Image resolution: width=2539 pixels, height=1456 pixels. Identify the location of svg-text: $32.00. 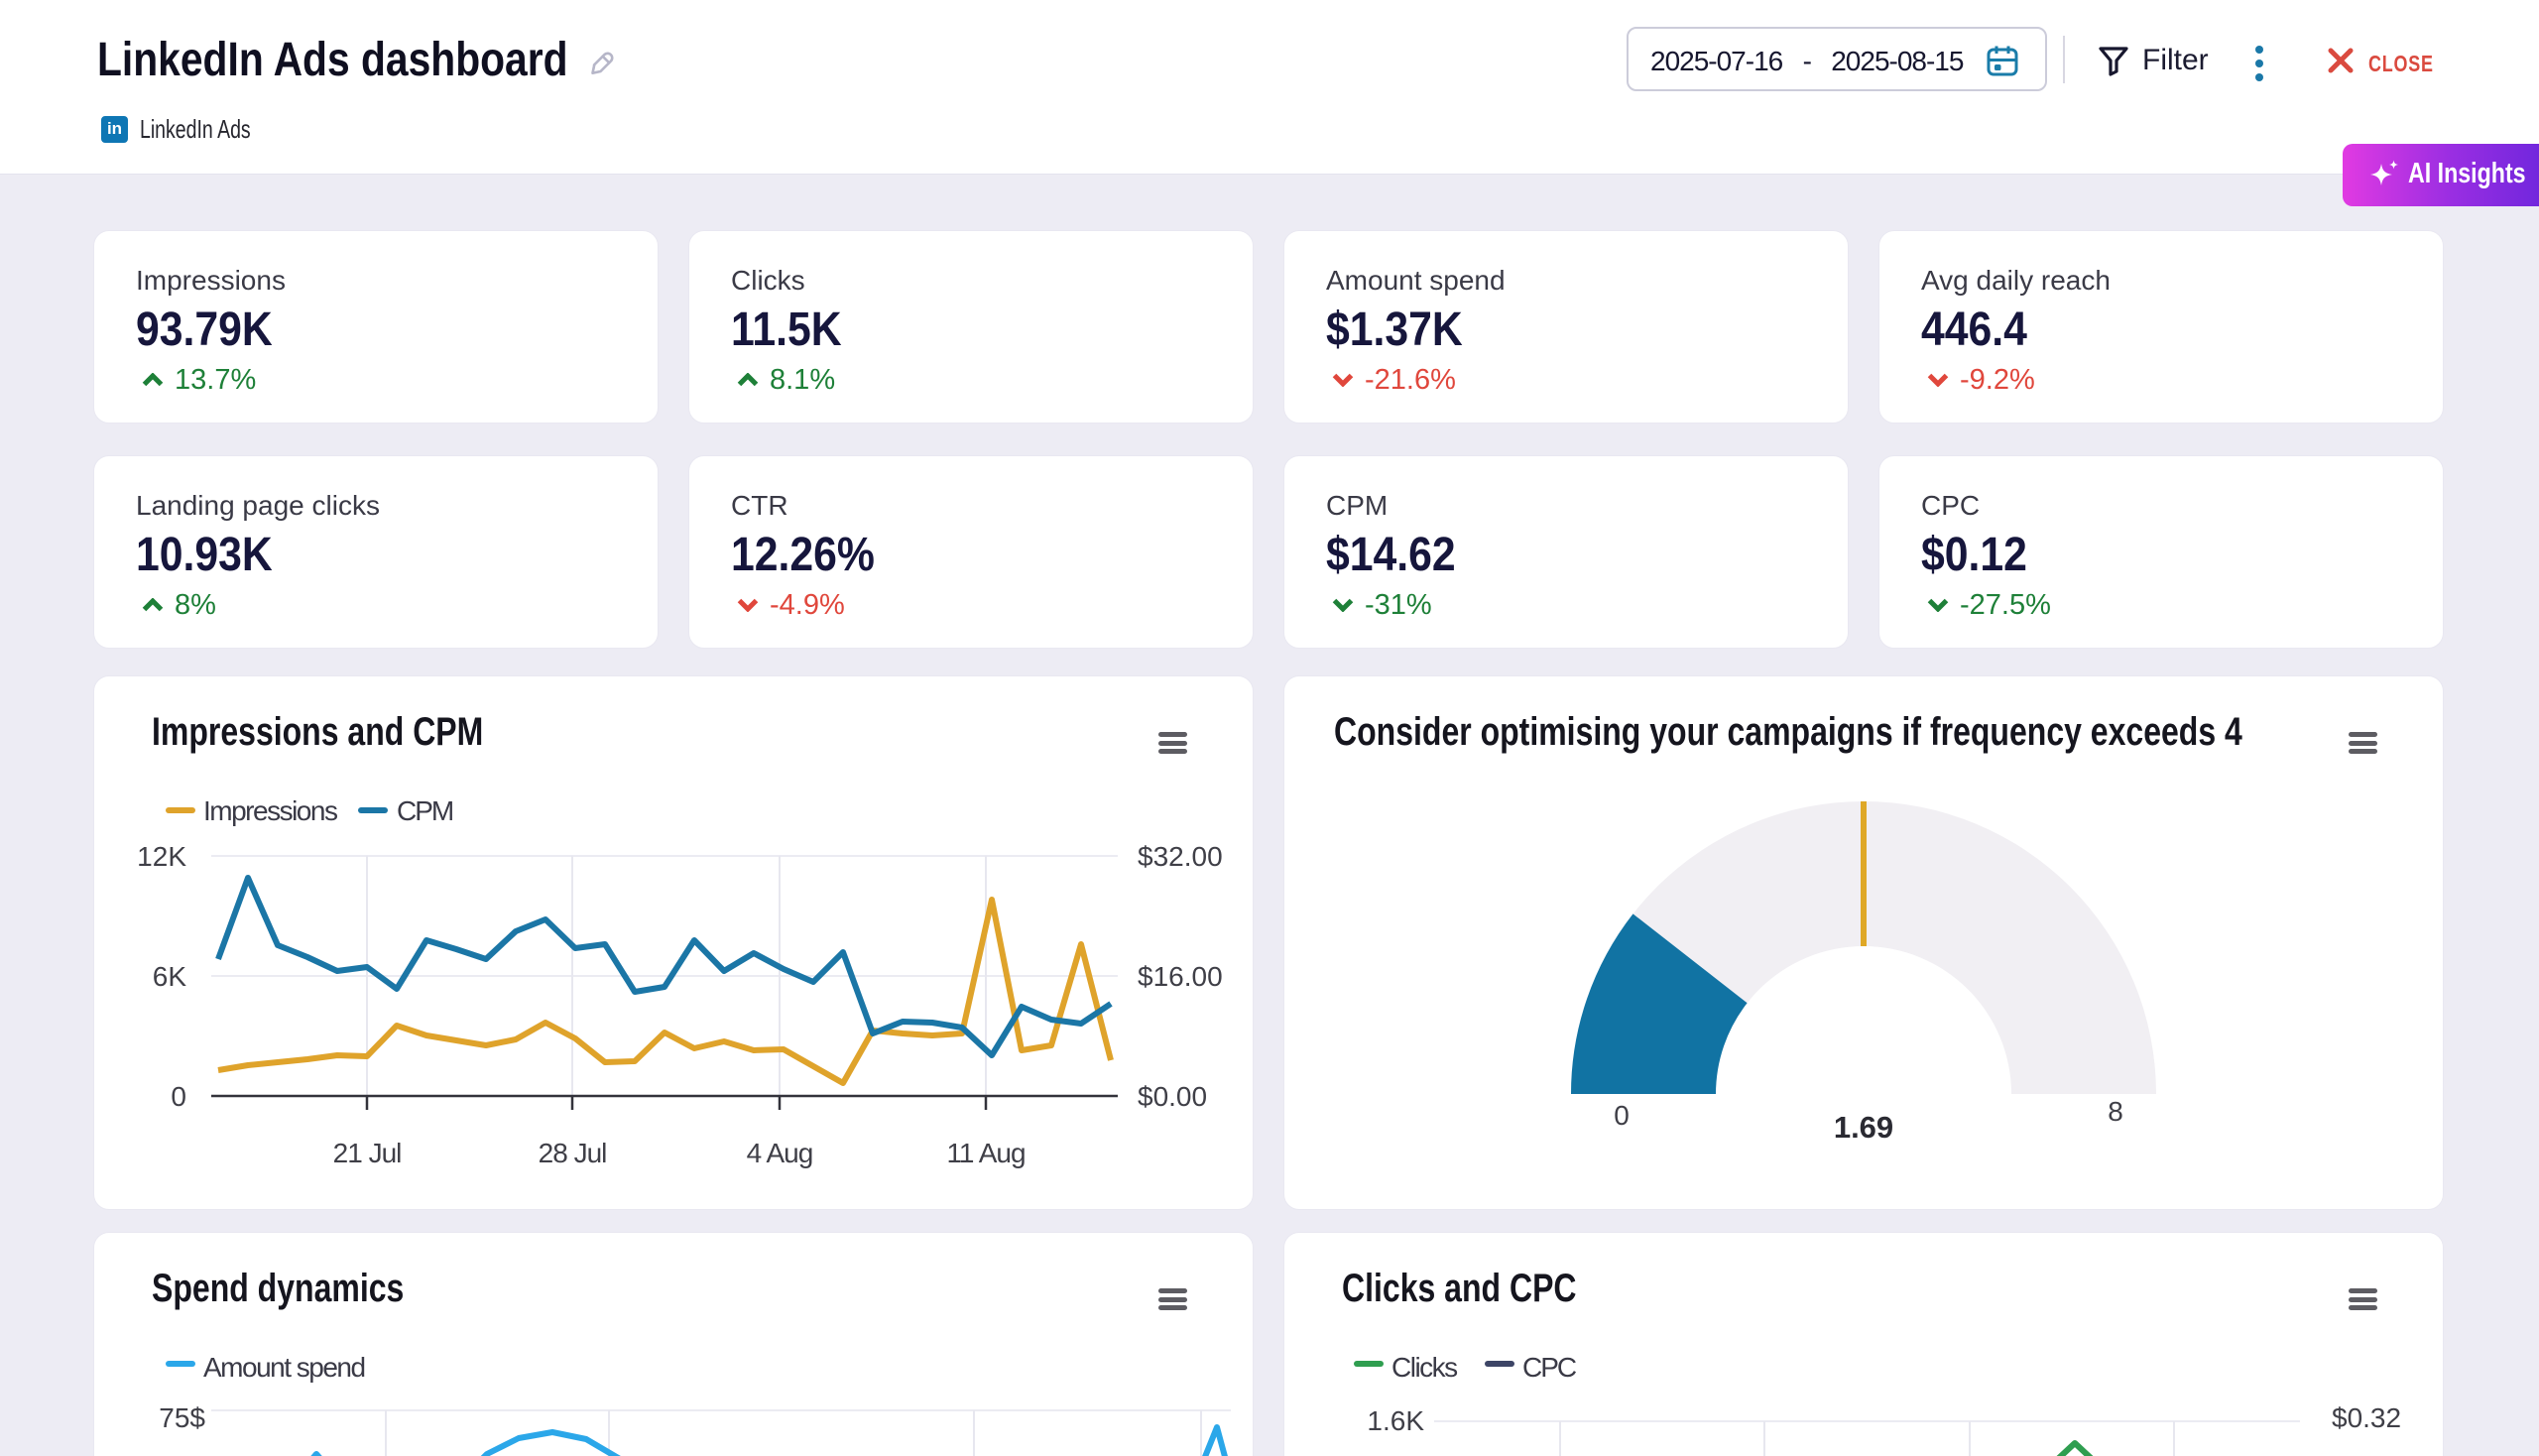
(1181, 856).